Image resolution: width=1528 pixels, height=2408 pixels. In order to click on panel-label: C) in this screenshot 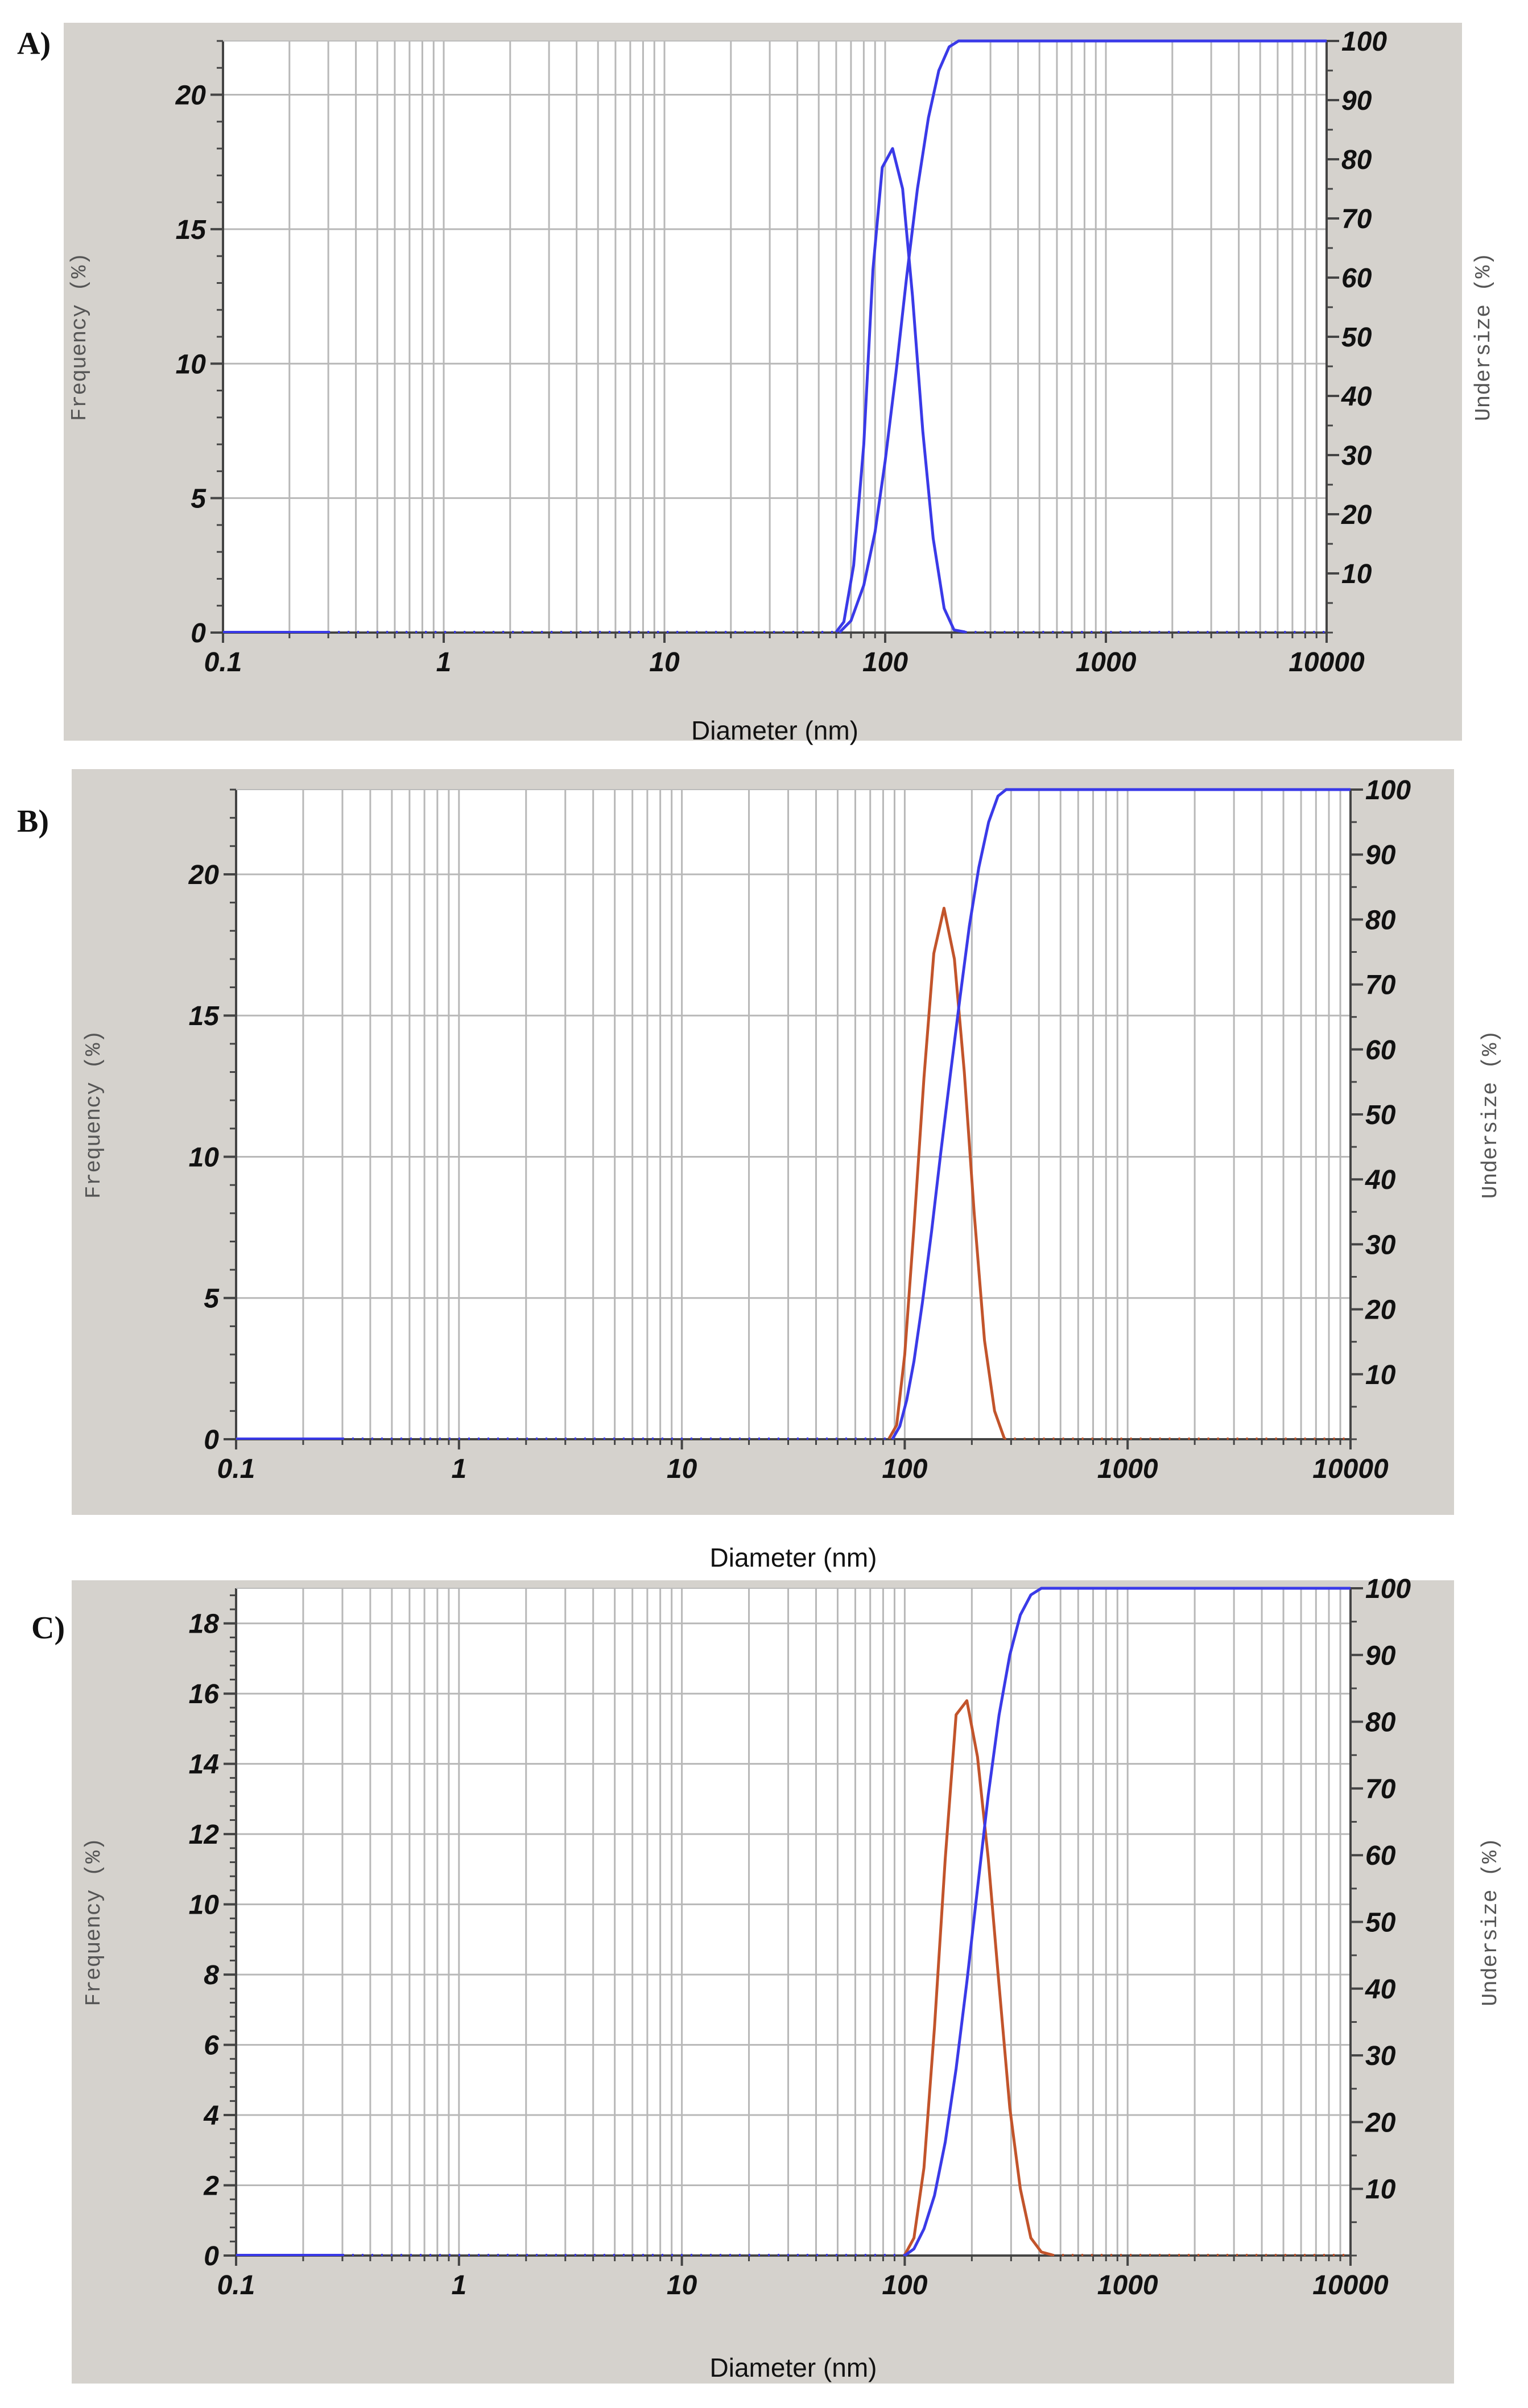, I will do `click(48, 1628)`.